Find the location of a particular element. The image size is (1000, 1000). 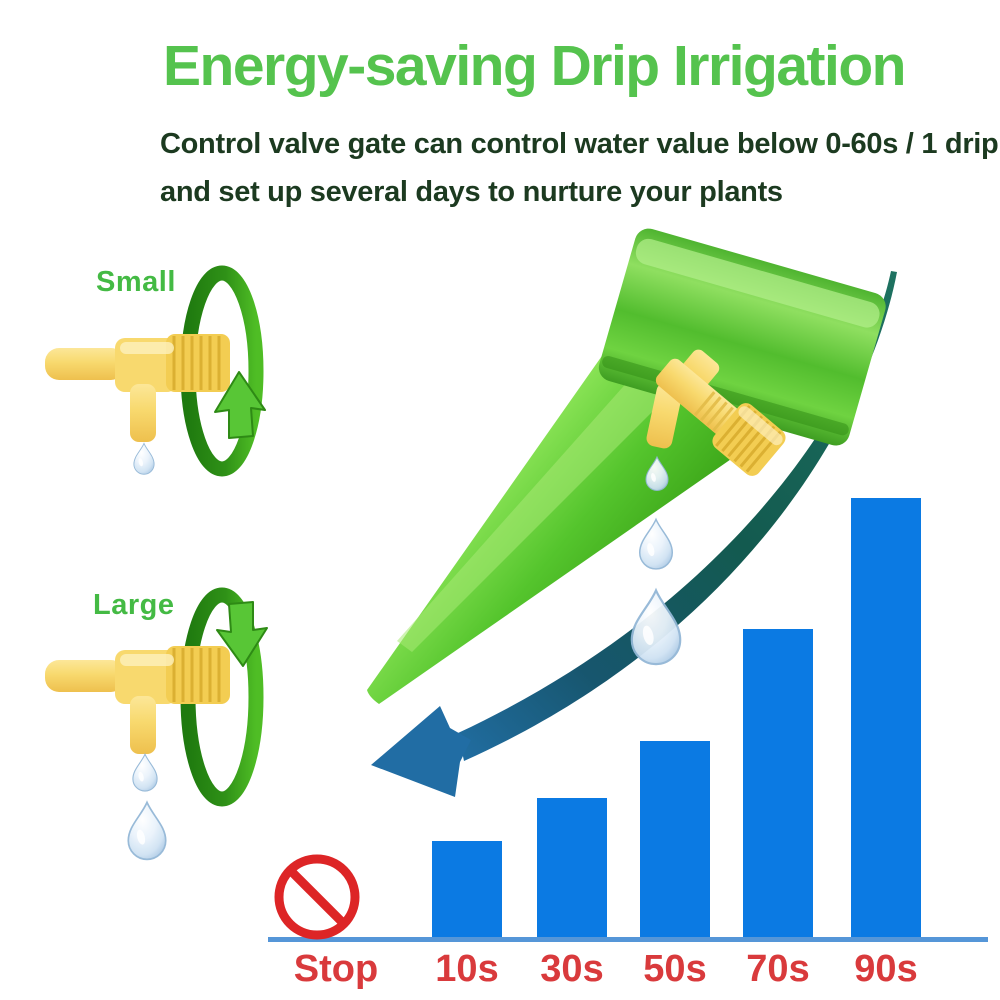

small-valve is located at coordinates (137, 388).